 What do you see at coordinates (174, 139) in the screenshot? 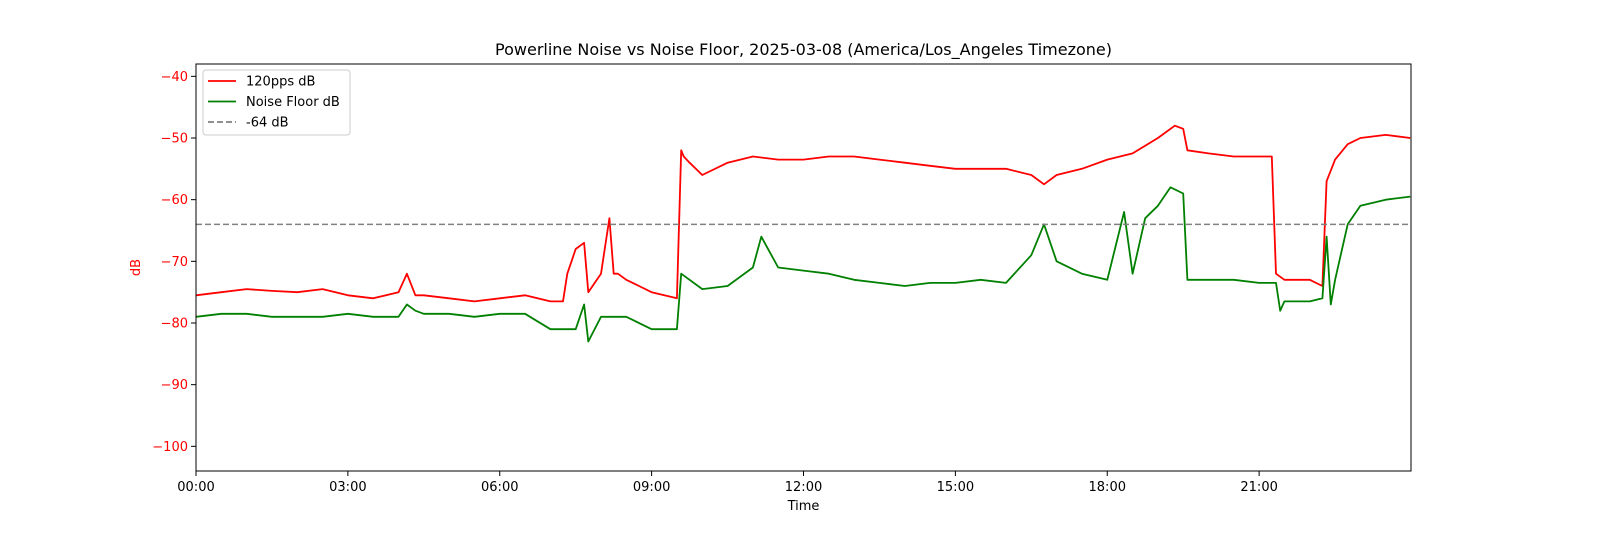
I see `y-tick-label: −50` at bounding box center [174, 139].